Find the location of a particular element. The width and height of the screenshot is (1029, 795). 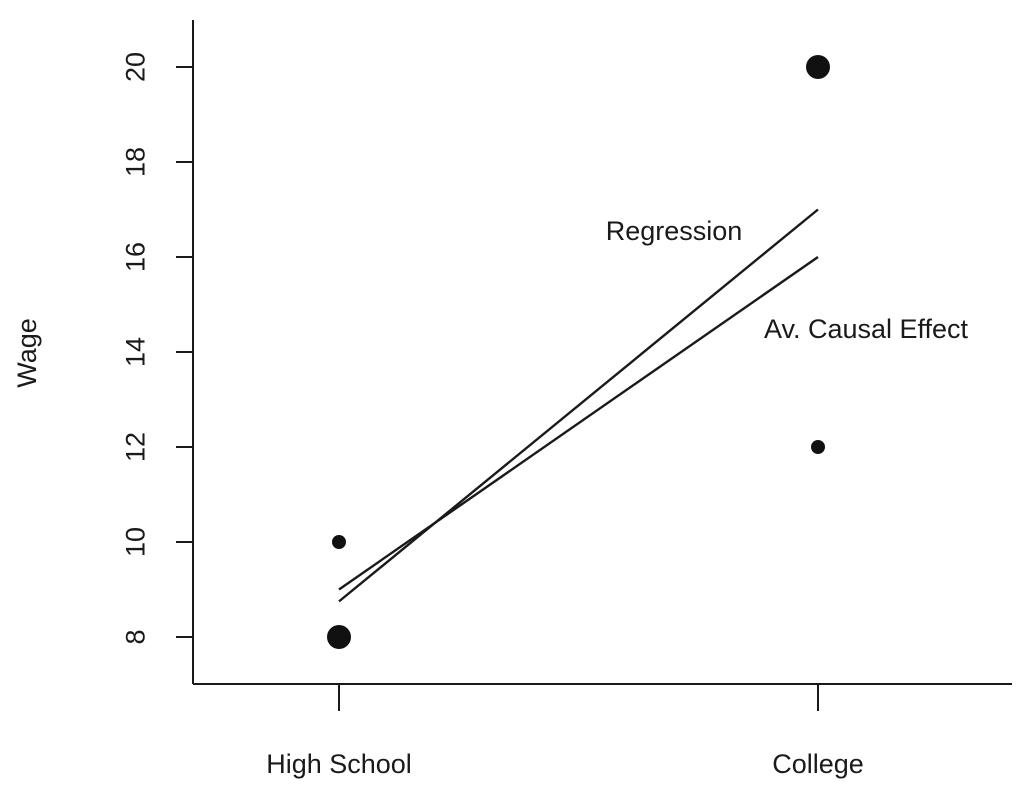

y-tick-label: 14 is located at coordinates (135, 352).